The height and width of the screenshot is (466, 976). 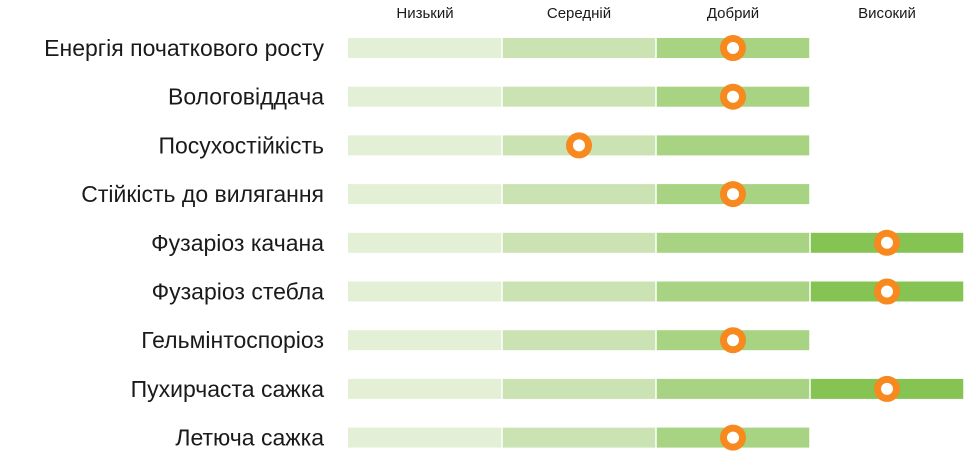 I want to click on rating-row: Посухостійкість, so click(x=484, y=145).